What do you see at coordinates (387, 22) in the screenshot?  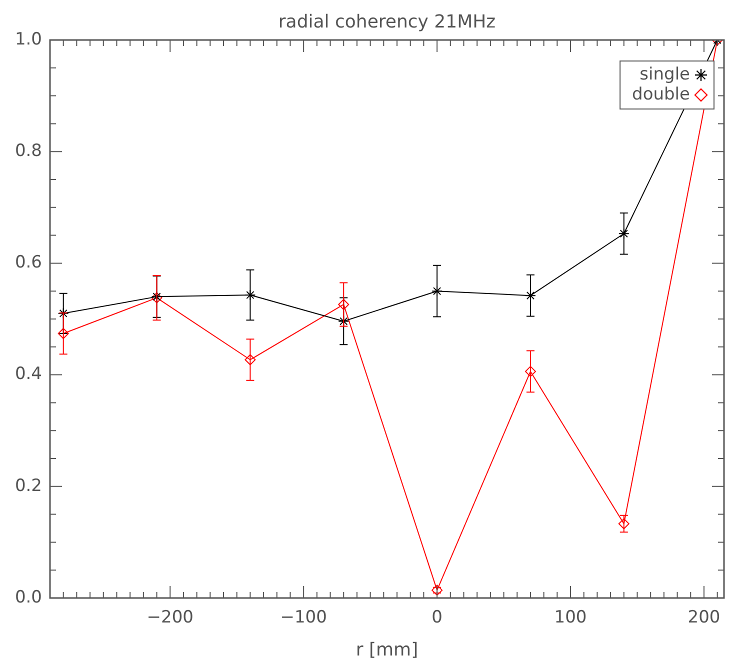 I see `chart-title: radial coherency 21MHz` at bounding box center [387, 22].